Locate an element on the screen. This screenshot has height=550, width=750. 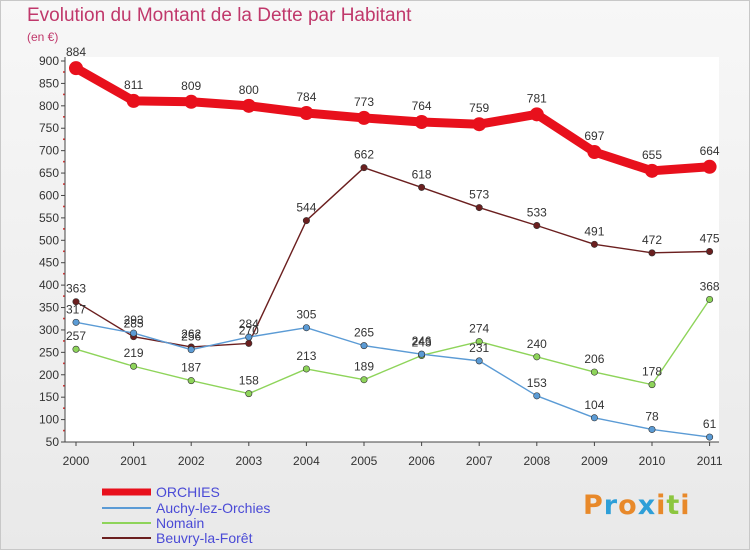
data-label: 697 is located at coordinates (594, 136).